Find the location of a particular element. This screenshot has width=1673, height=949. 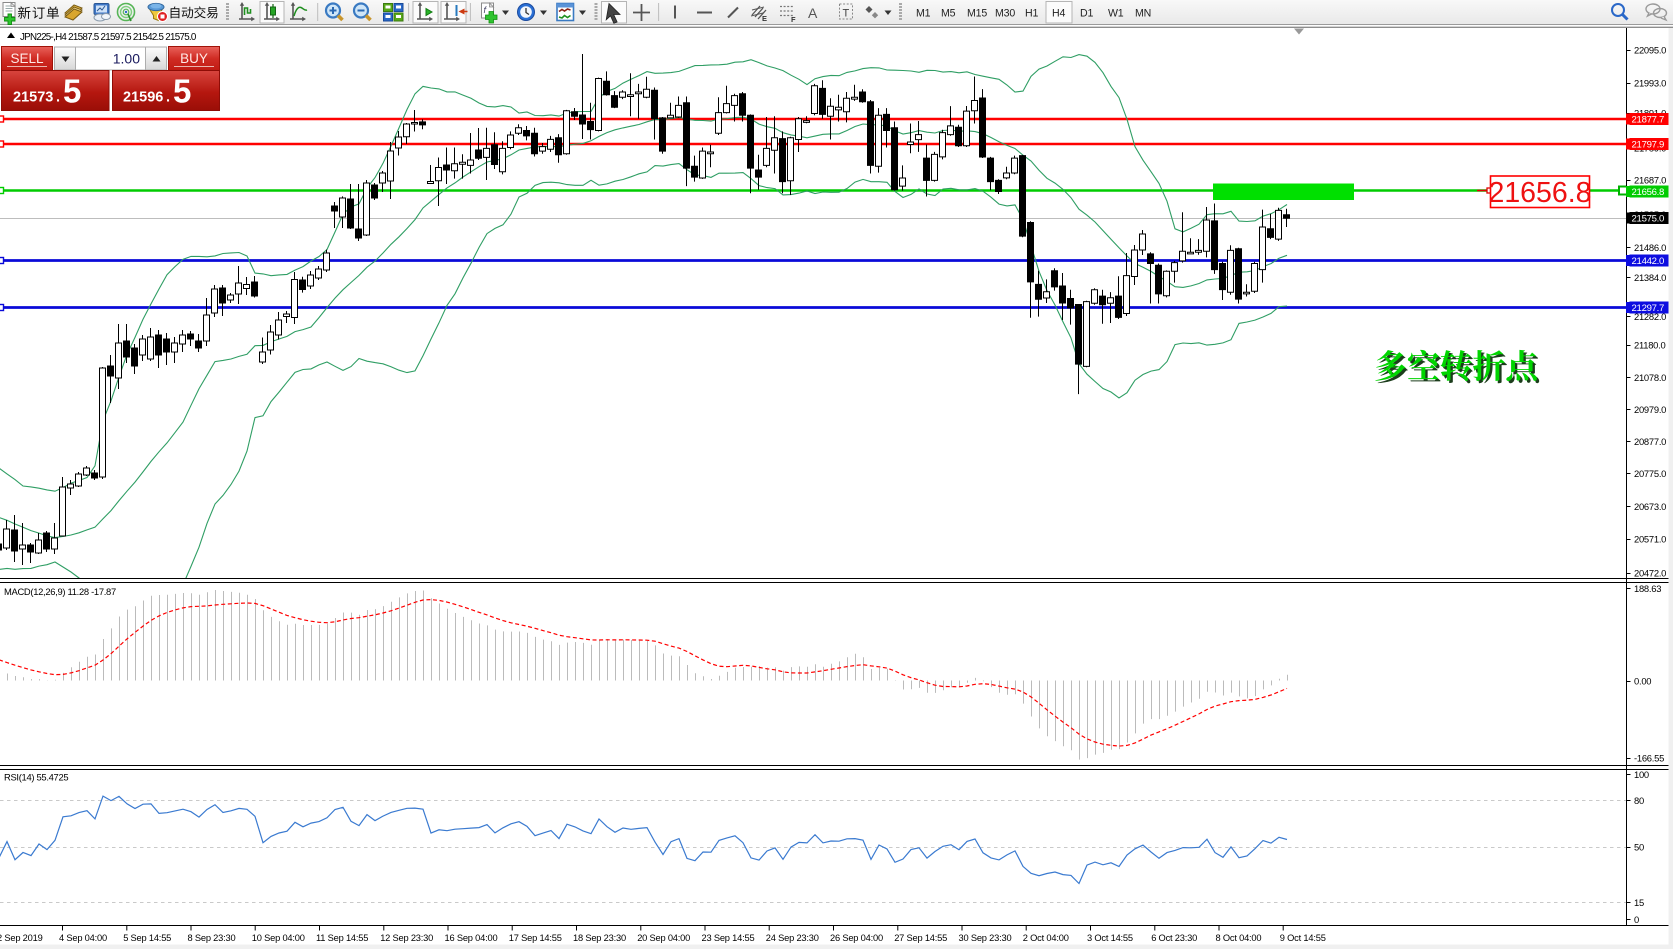

svg-text: 20673.0 is located at coordinates (1650, 506).